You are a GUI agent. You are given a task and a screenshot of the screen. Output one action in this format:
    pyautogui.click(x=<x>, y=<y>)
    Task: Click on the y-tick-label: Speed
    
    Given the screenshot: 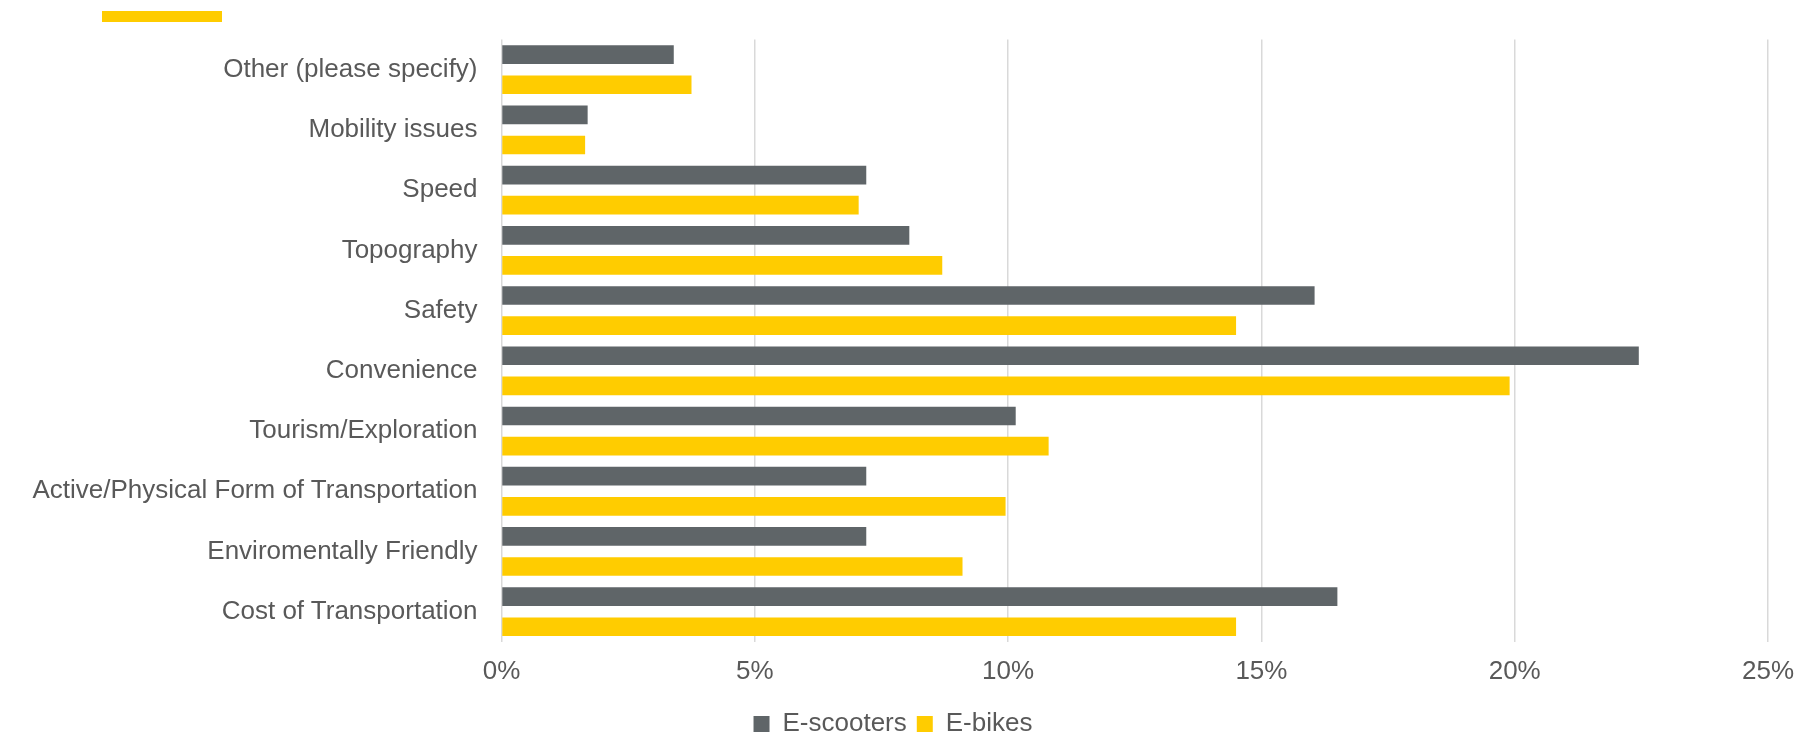 What is the action you would take?
    pyautogui.click(x=440, y=188)
    